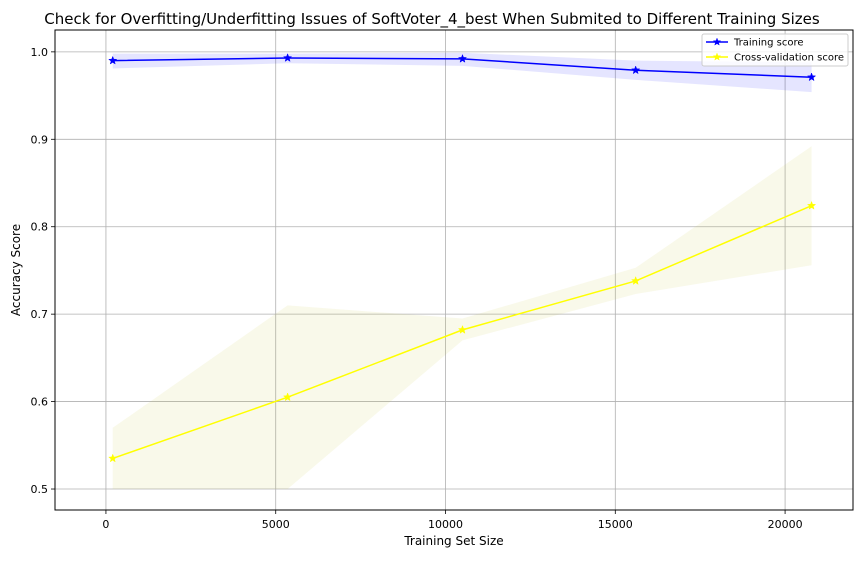 Image resolution: width=864 pixels, height=576 pixels. Describe the element at coordinates (40, 314) in the screenshot. I see `y-tick-label: 0.7` at that location.